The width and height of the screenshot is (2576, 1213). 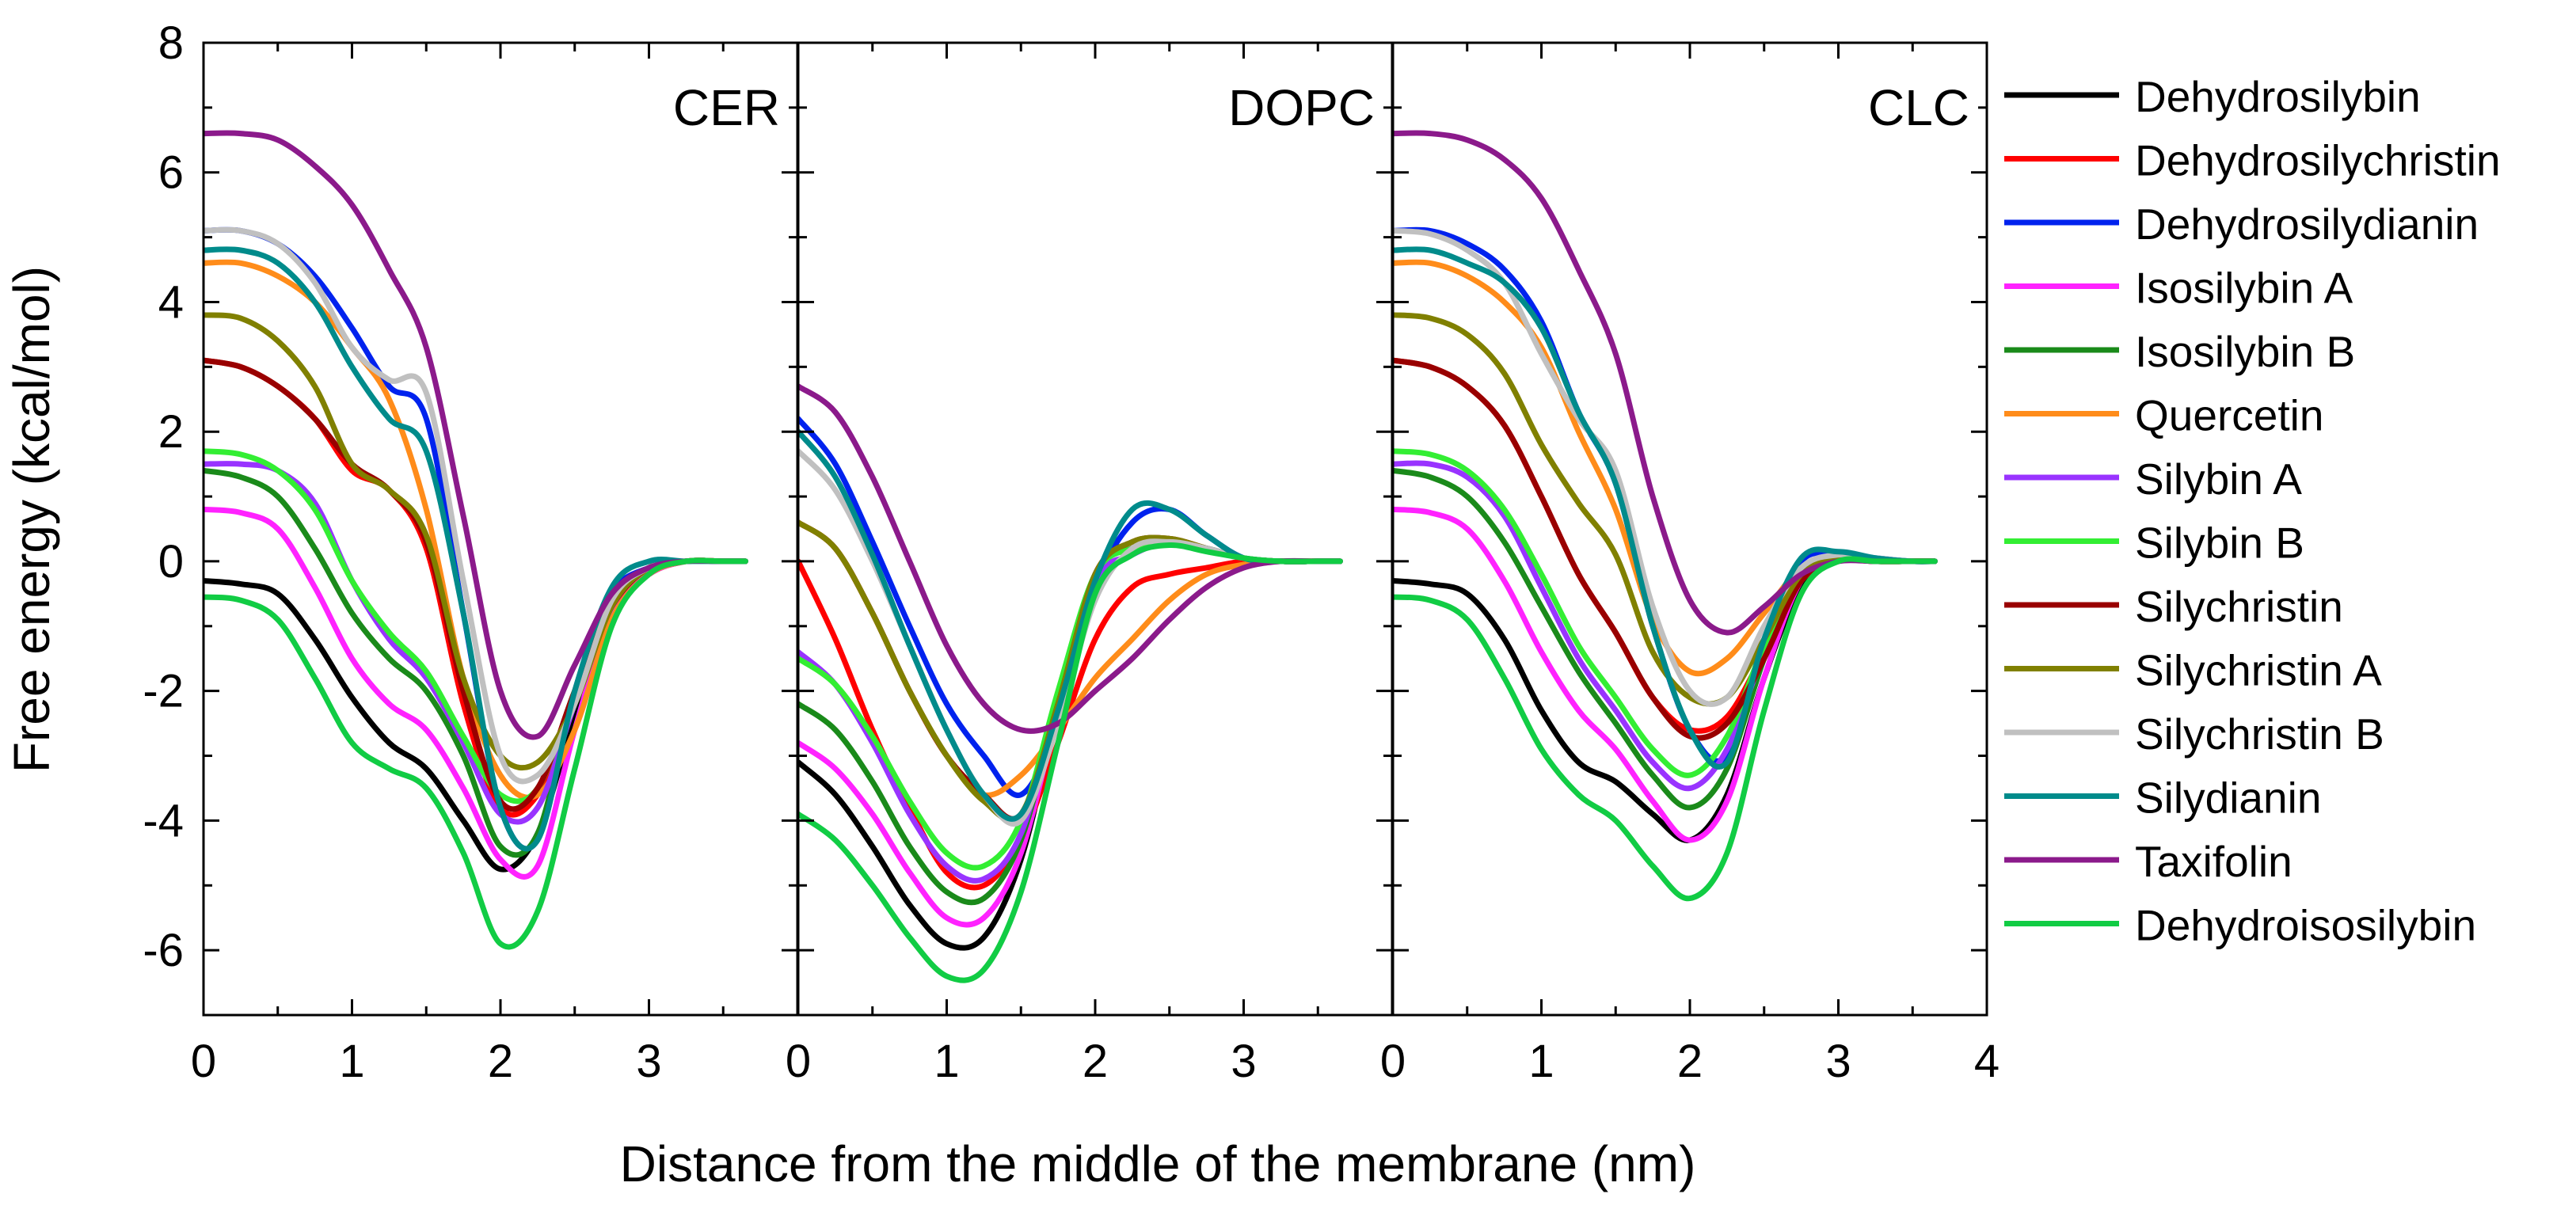 What do you see at coordinates (2259, 734) in the screenshot?
I see `legend-label: Silychristin B` at bounding box center [2259, 734].